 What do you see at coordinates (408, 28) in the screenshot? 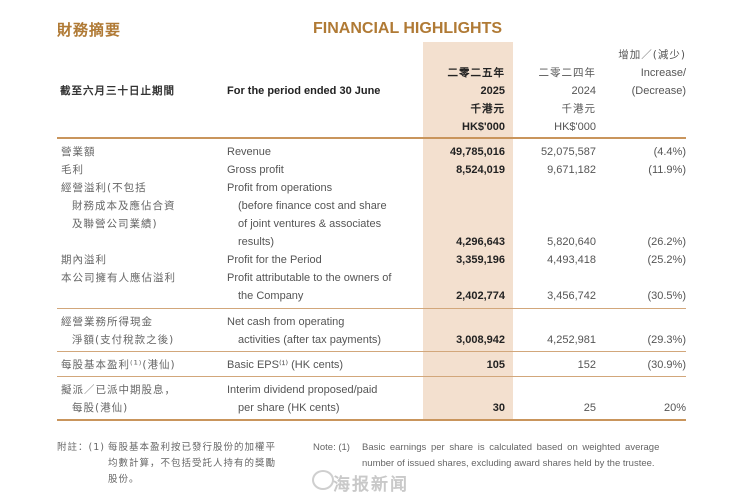
I see `page-title-en: FINANCIAL HIGHLIGHTS` at bounding box center [408, 28].